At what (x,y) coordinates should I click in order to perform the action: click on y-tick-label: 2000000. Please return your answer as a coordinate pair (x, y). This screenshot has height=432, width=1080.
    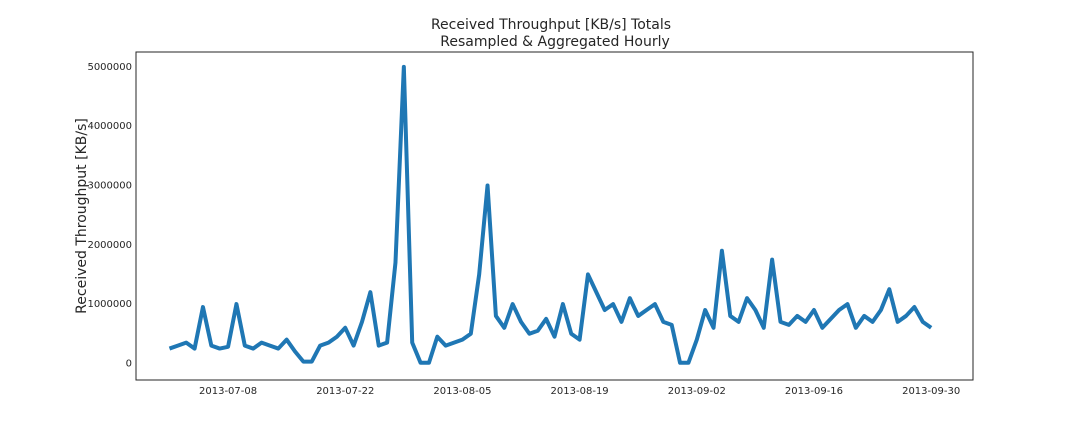
    Looking at the image, I should click on (109, 245).